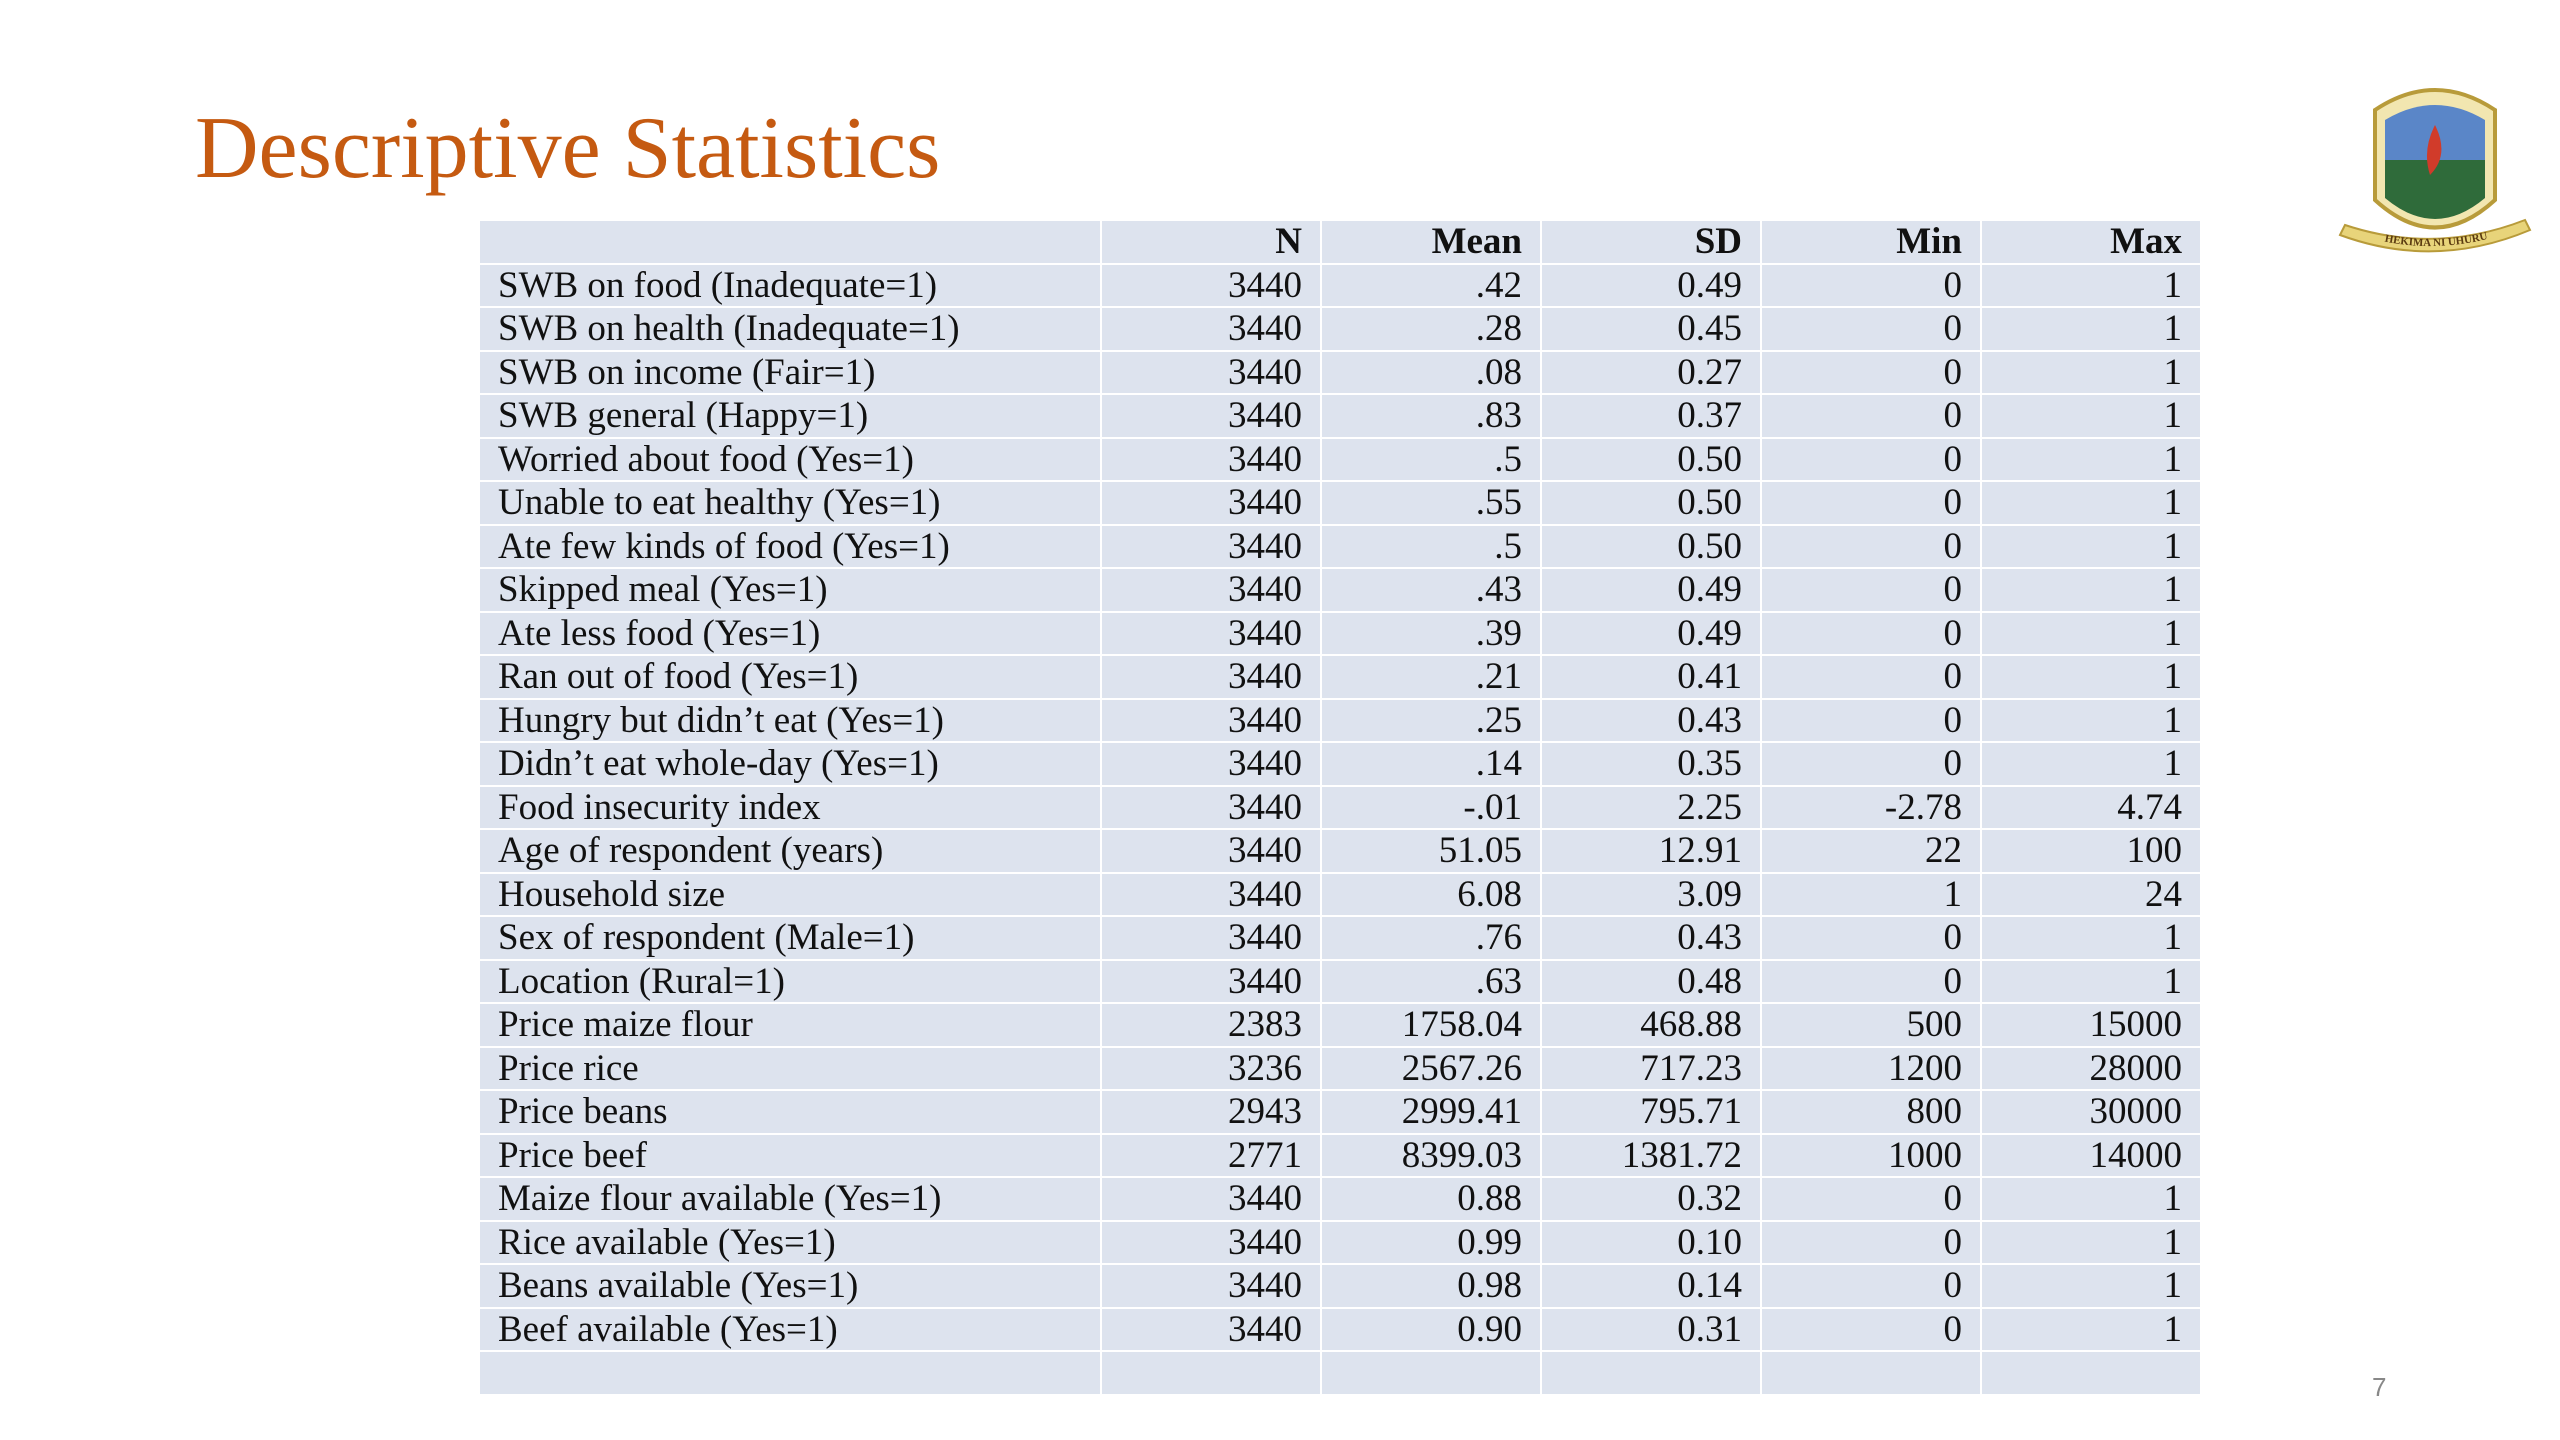 This screenshot has width=2560, height=1440. What do you see at coordinates (2091, 1155) in the screenshot?
I see `table-cell: 14000` at bounding box center [2091, 1155].